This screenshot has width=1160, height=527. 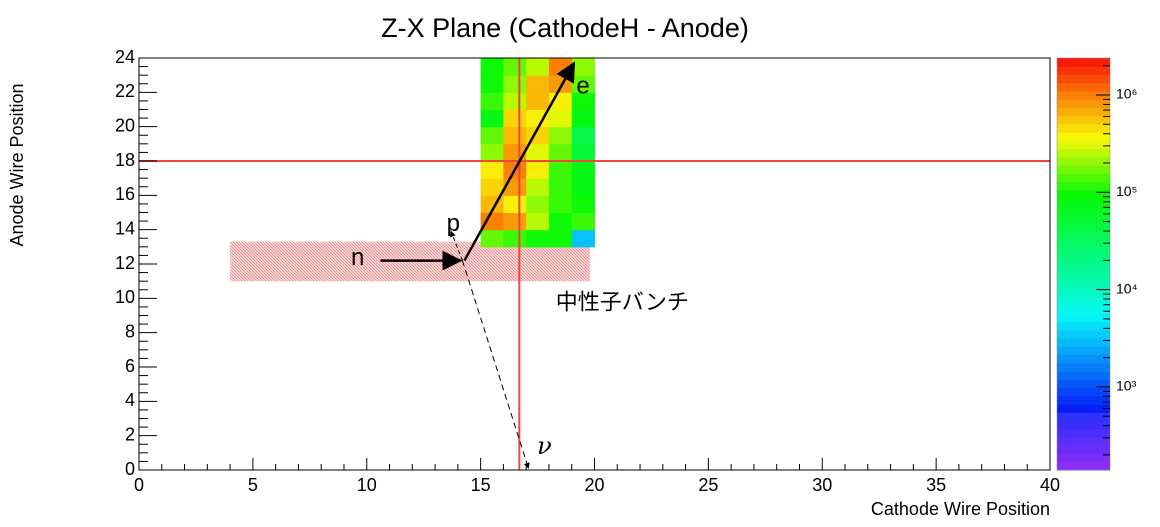 I want to click on y-tick-label: 12, so click(x=125, y=263).